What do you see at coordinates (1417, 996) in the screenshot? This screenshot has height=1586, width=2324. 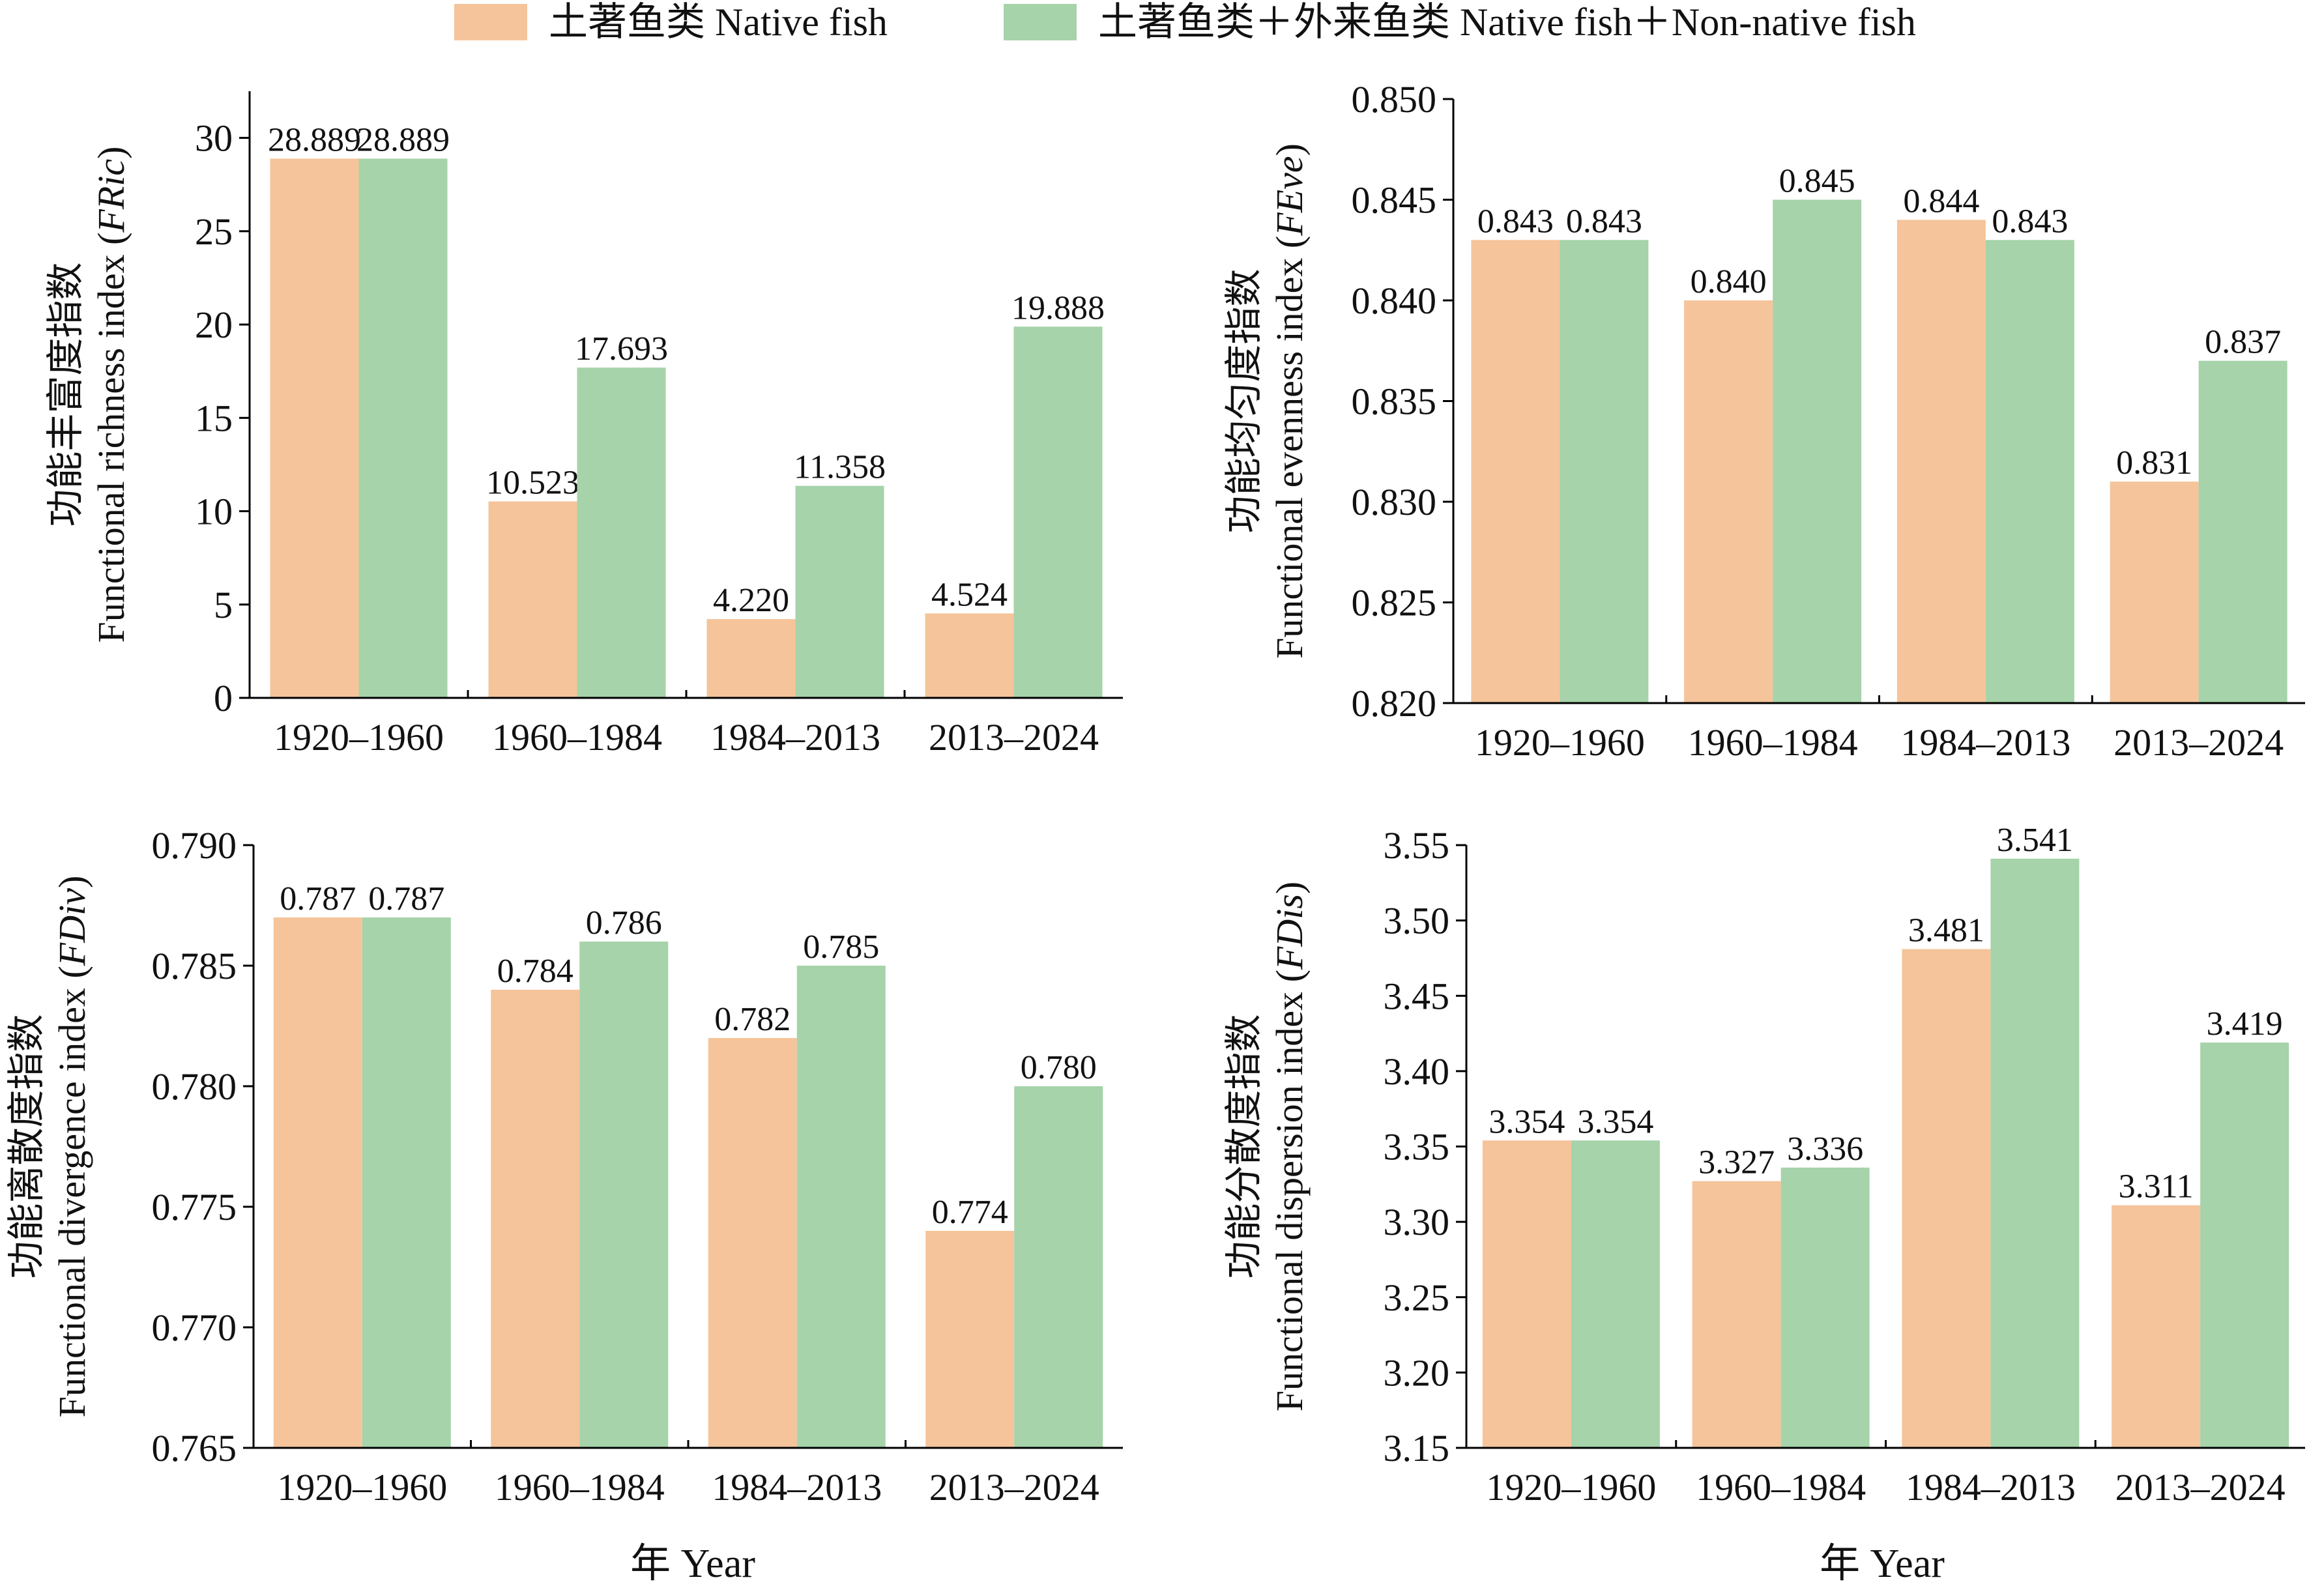 I see `y-tick-label: 3.45` at bounding box center [1417, 996].